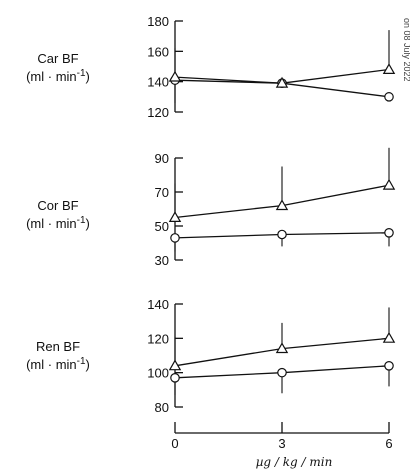  What do you see at coordinates (58, 346) in the screenshot?
I see `panel-label-title: Ren BF` at bounding box center [58, 346].